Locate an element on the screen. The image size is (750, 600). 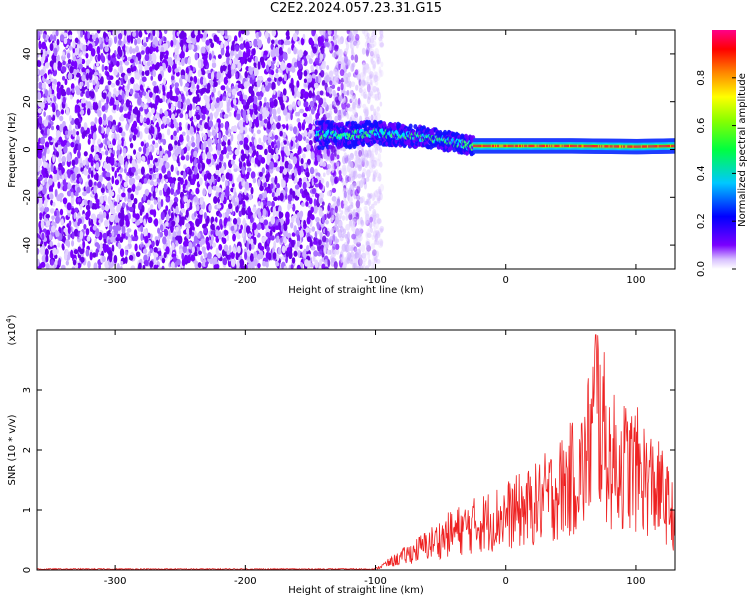
top-x-tick-label: -100 is located at coordinates (375, 280).